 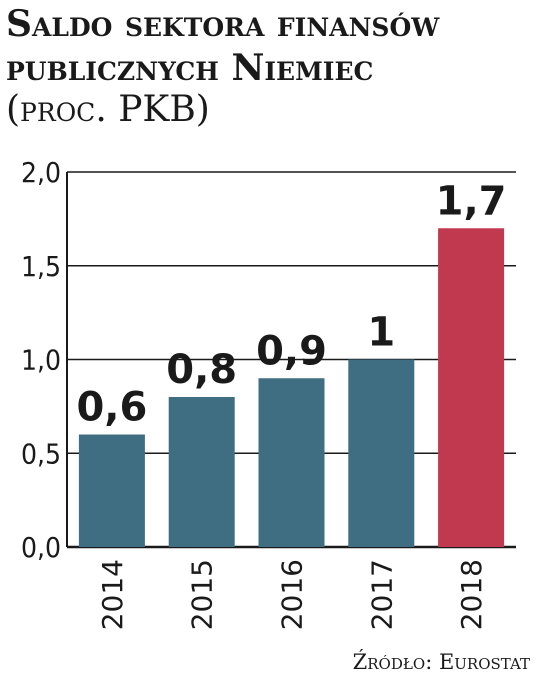 I want to click on source-note: Źródło: Eurostat, so click(x=441, y=662).